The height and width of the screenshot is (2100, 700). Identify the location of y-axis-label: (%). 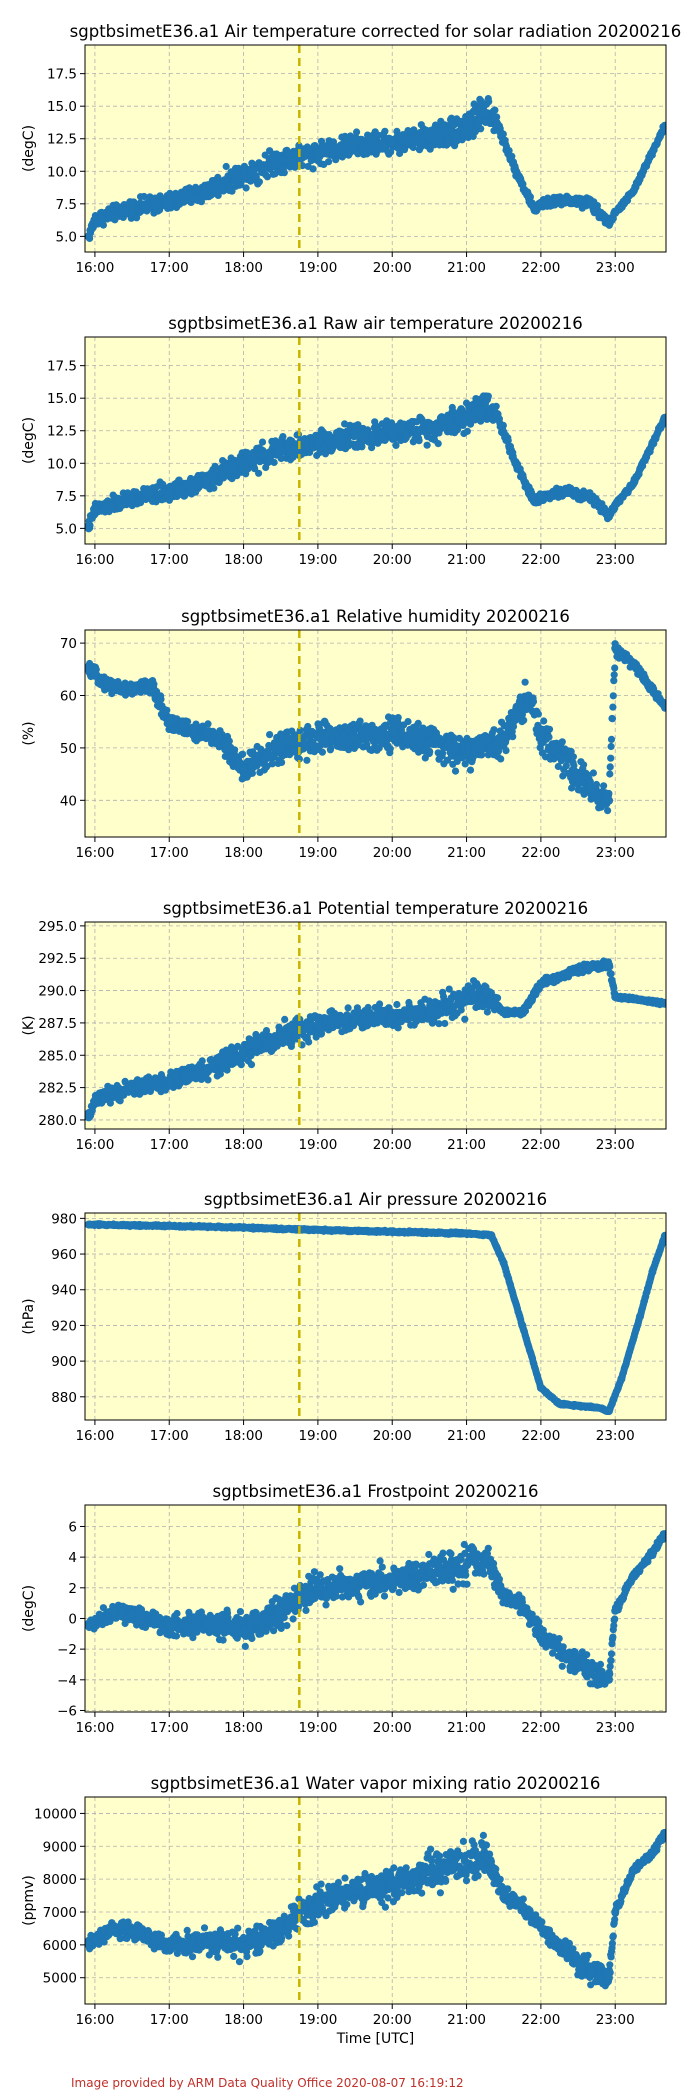
(29, 733).